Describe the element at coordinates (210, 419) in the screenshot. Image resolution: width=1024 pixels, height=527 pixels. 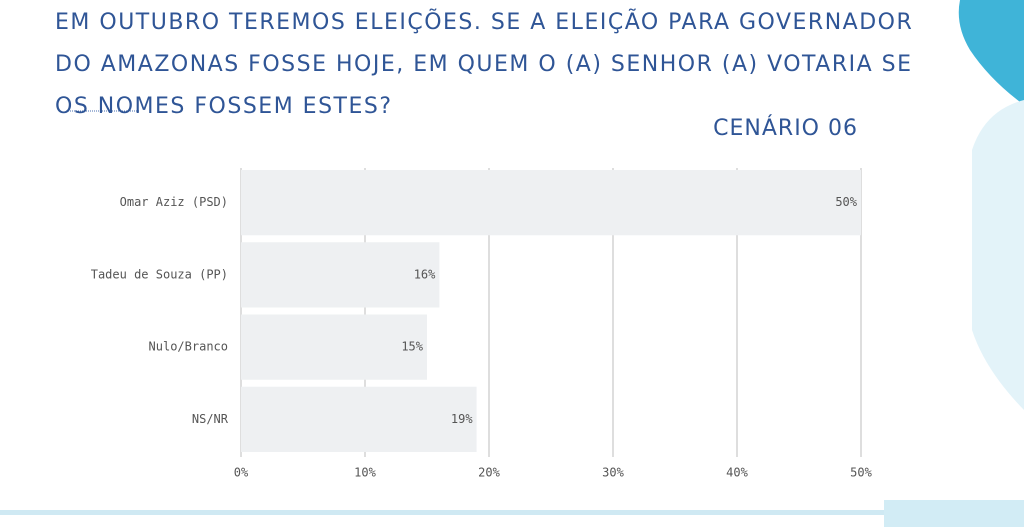
I see `y-tick-label: NS/NR` at that location.